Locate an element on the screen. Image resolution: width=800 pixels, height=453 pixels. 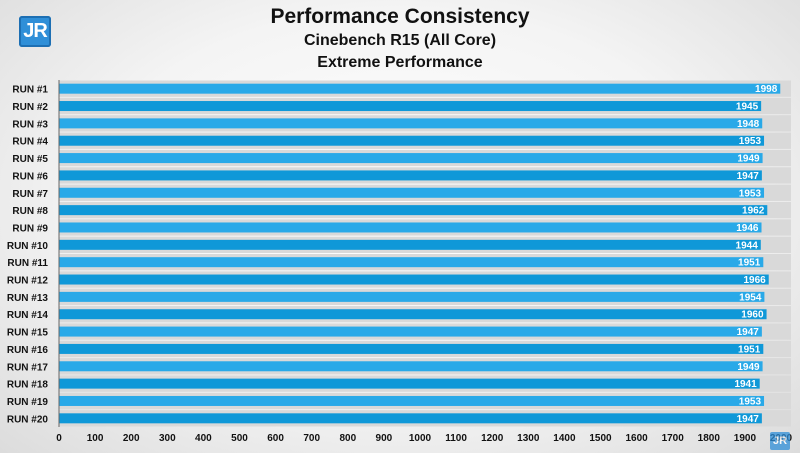
chart-subtitle-benchmark: Cinebench R15 (All Core) is located at coordinates (400, 40).